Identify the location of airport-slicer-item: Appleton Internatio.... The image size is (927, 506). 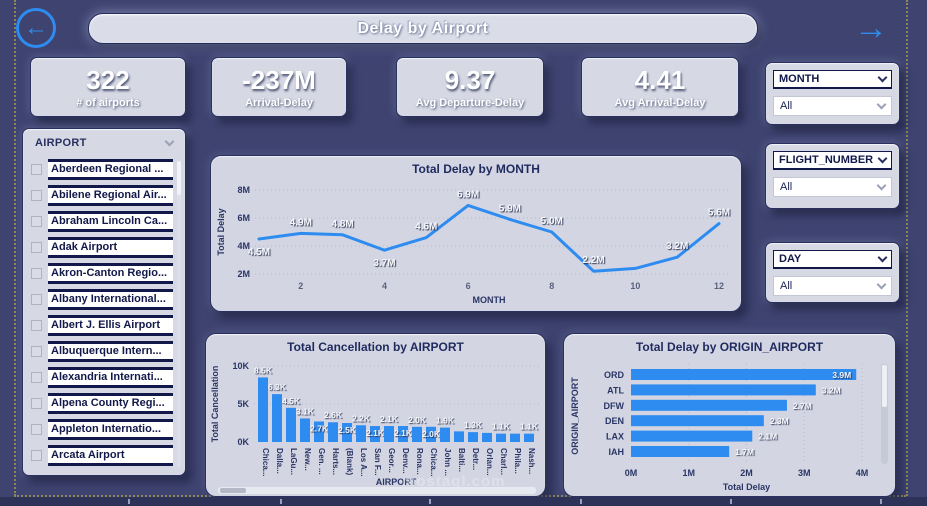
(102, 429).